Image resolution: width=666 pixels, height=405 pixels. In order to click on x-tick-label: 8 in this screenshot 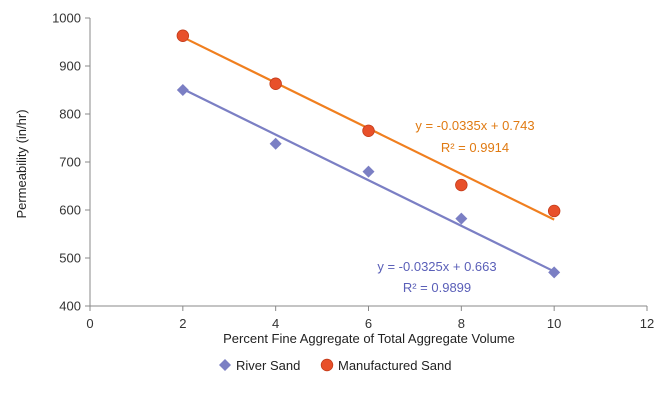, I will do `click(461, 323)`.